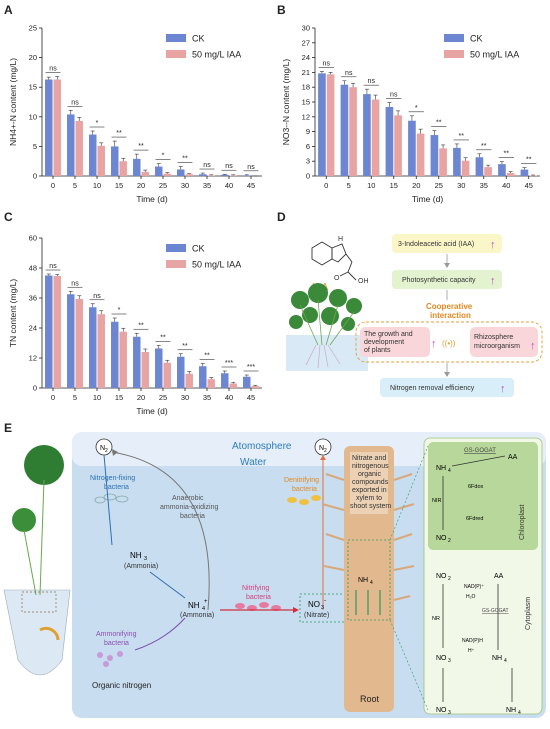 Image resolution: width=550 pixels, height=729 pixels. I want to click on panel-letter-c: C, so click(8, 217).